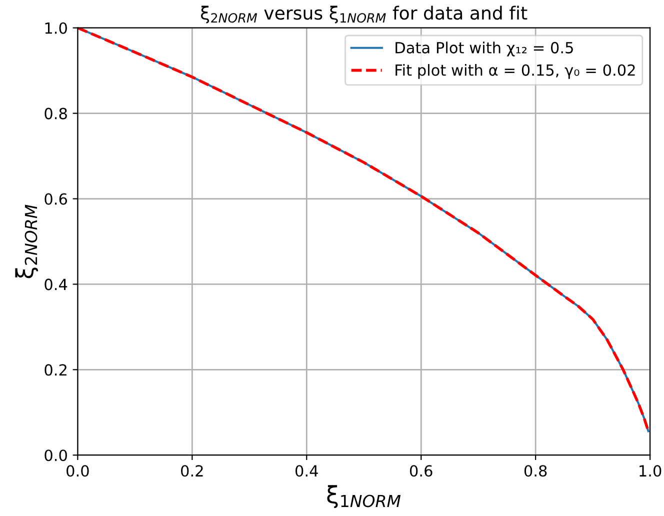 The width and height of the screenshot is (664, 516). Describe the element at coordinates (535, 471) in the screenshot. I see `x-tick-label: 0.8` at that location.